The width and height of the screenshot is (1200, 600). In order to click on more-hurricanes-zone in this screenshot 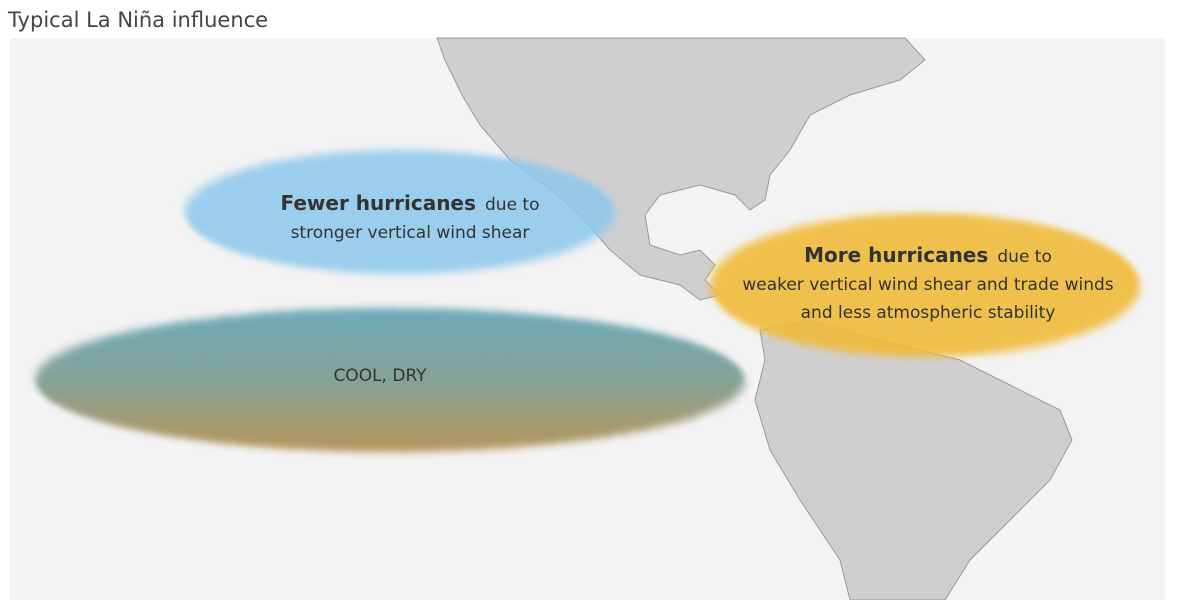, I will do `click(925, 285)`.